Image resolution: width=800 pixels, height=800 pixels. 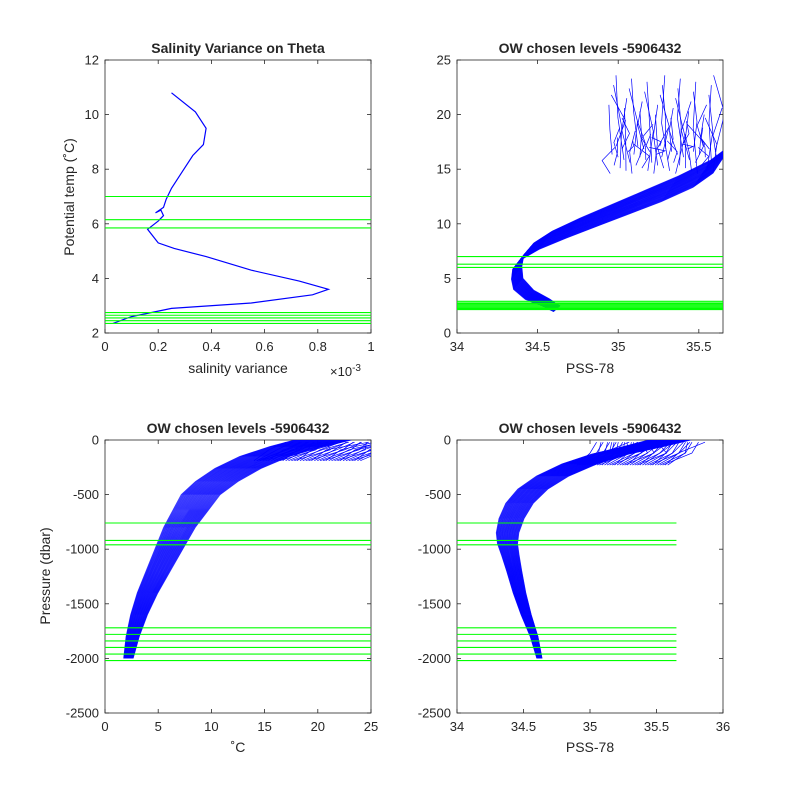 I want to click on x-axis-label: ˚C, so click(x=238, y=747).